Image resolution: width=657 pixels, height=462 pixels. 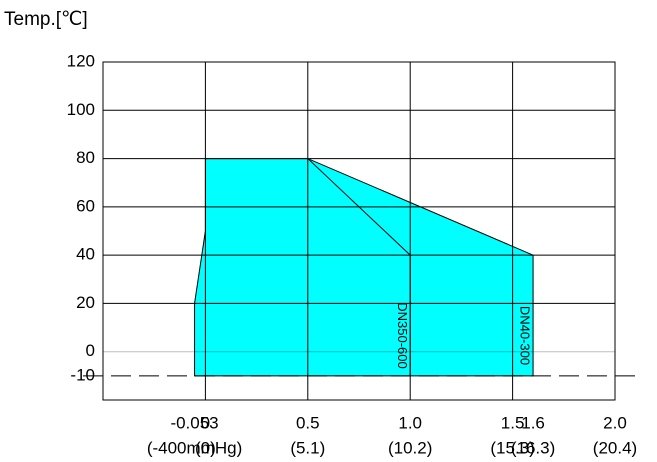 I want to click on x-tick-sublabel: (15.3), so click(x=512, y=447).